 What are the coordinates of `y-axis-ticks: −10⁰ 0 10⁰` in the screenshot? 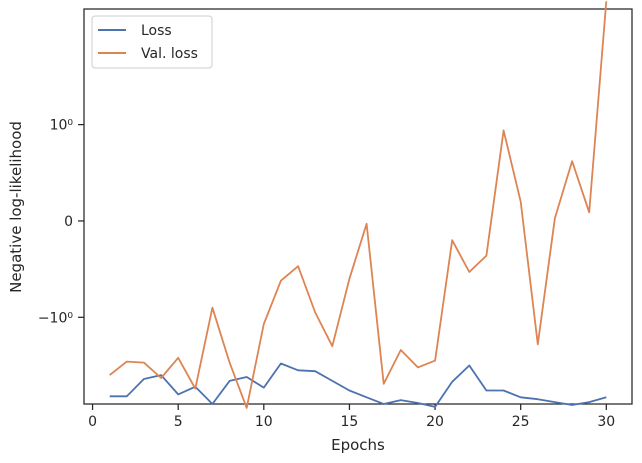 It's located at (61, 222).